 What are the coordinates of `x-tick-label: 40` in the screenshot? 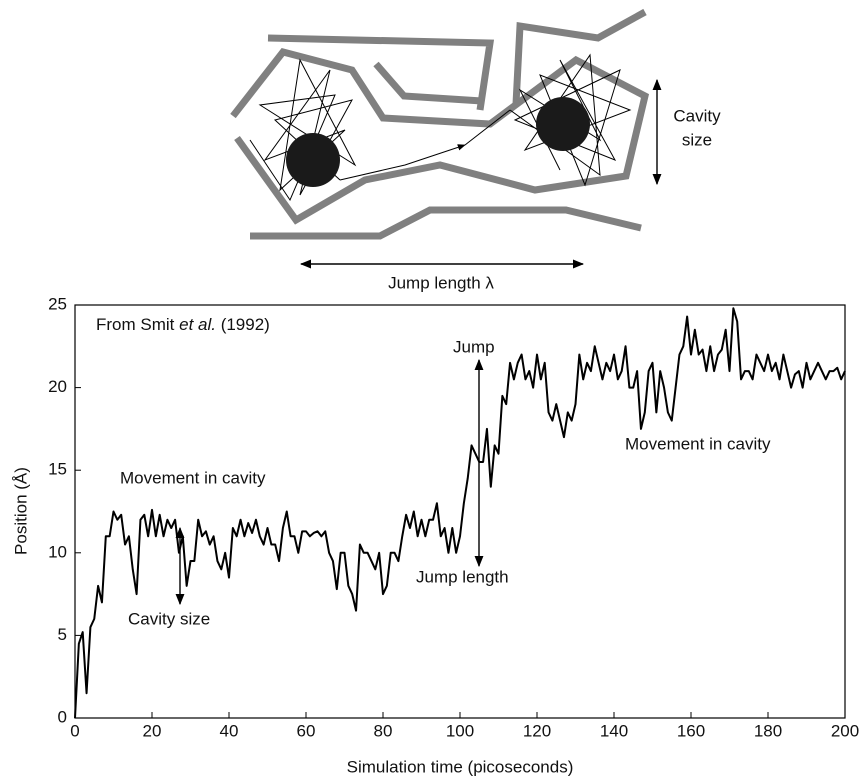 It's located at (229, 730).